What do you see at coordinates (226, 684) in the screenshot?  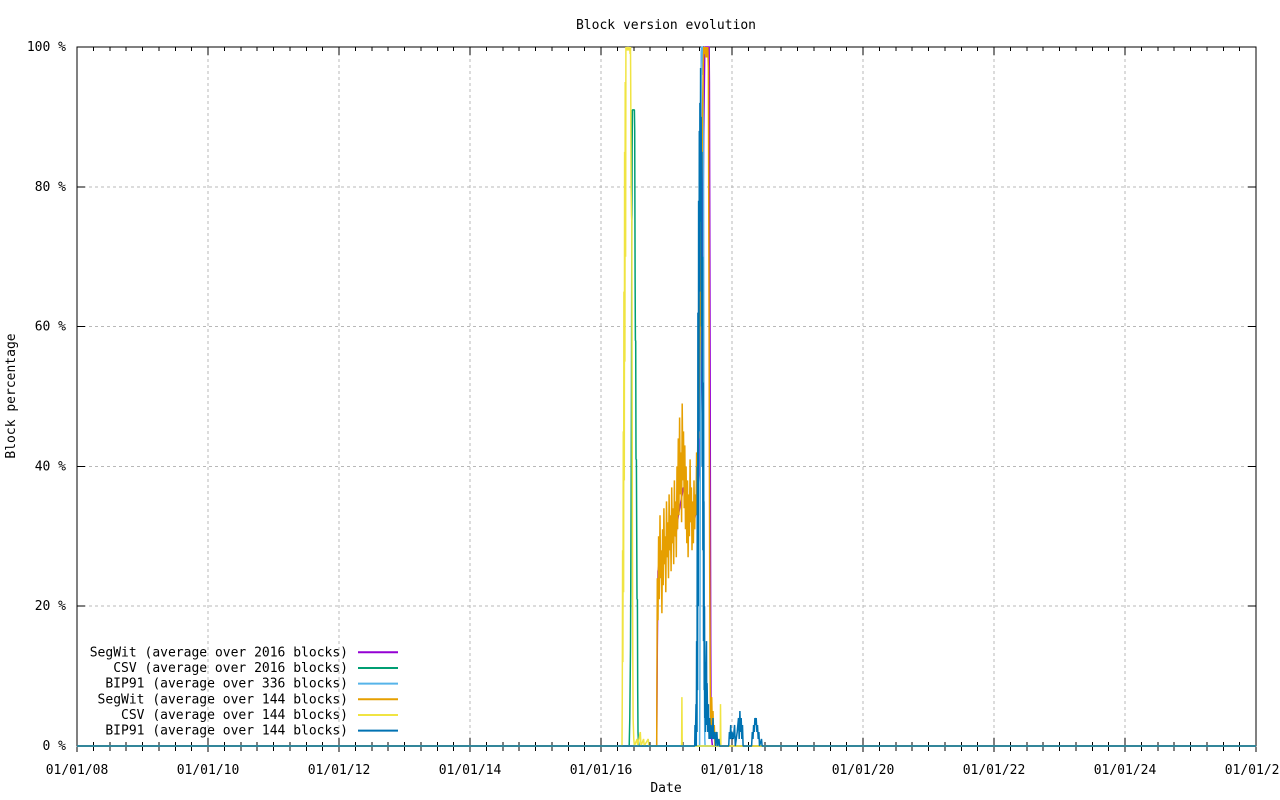 I see `legend-label: BIP91 (average over 336 blocks)` at bounding box center [226, 684].